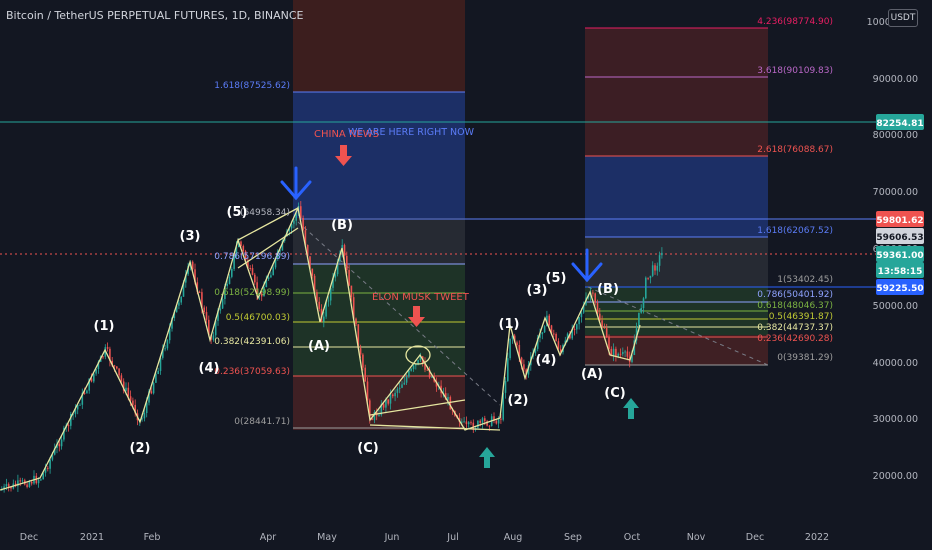  Describe the element at coordinates (795, 150) in the screenshot. I see `fib-right-label: 2.618(76088.67)` at that location.